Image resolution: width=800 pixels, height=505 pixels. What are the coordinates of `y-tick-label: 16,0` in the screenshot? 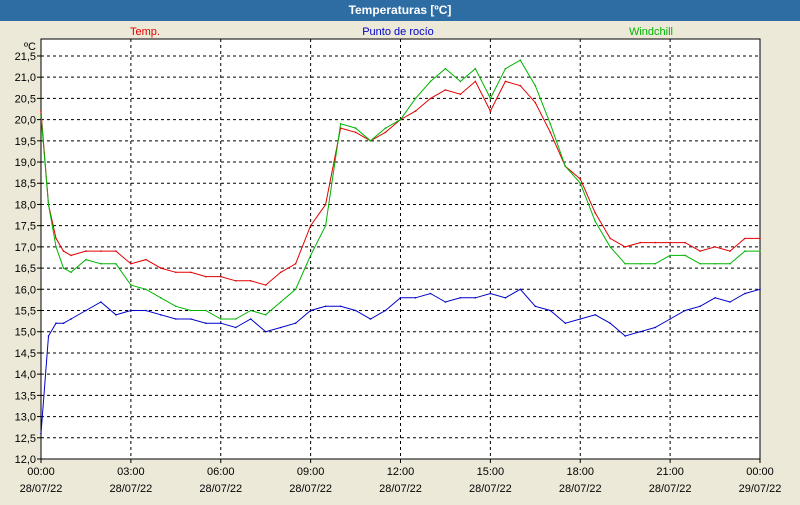 It's located at (25, 290).